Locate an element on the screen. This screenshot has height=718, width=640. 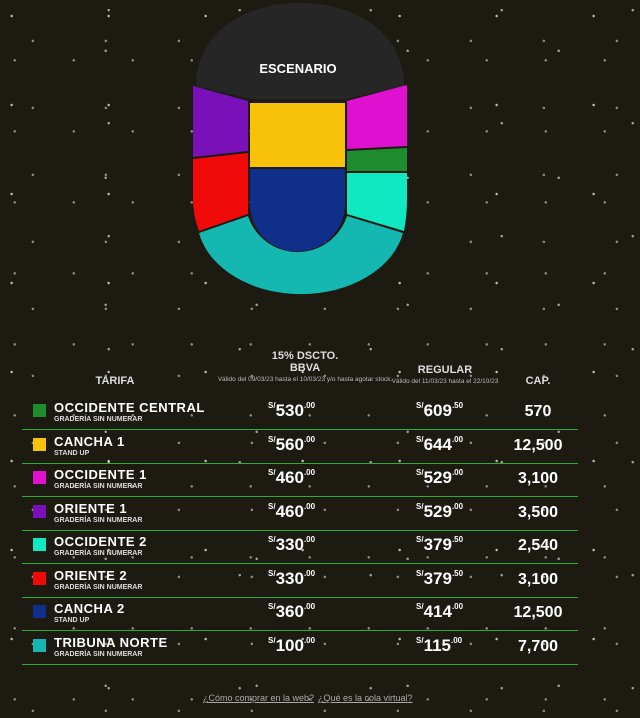
price: S/560.00 is located at coordinates (291, 445).